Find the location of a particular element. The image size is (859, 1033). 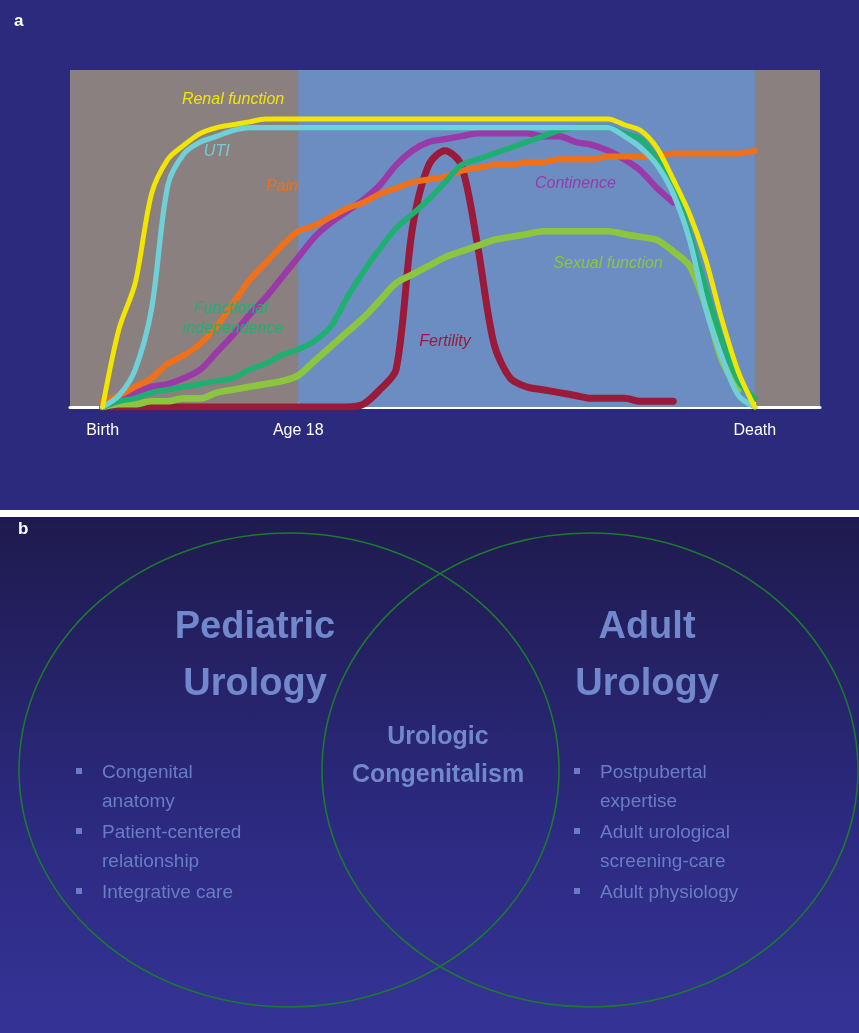

series-label: UTI is located at coordinates (217, 151).